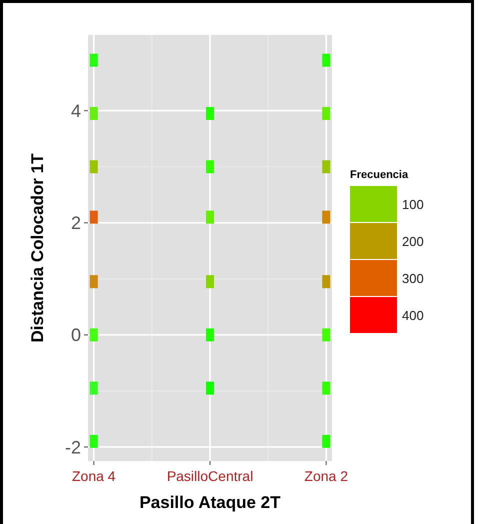 The width and height of the screenshot is (485, 524). I want to click on y-tick-label: 4, so click(75, 110).